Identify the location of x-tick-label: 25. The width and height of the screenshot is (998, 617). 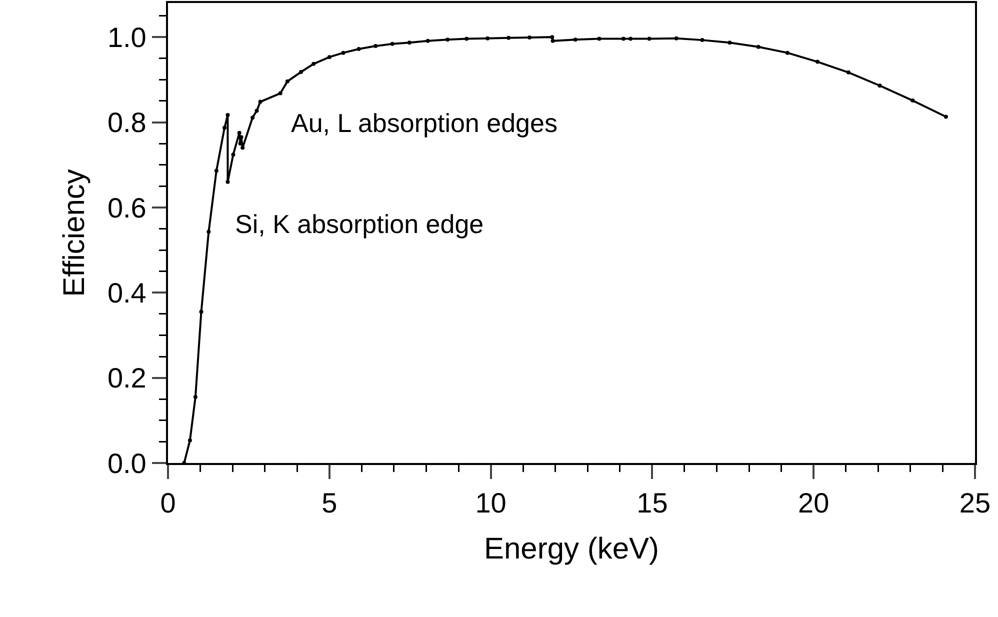
(975, 503).